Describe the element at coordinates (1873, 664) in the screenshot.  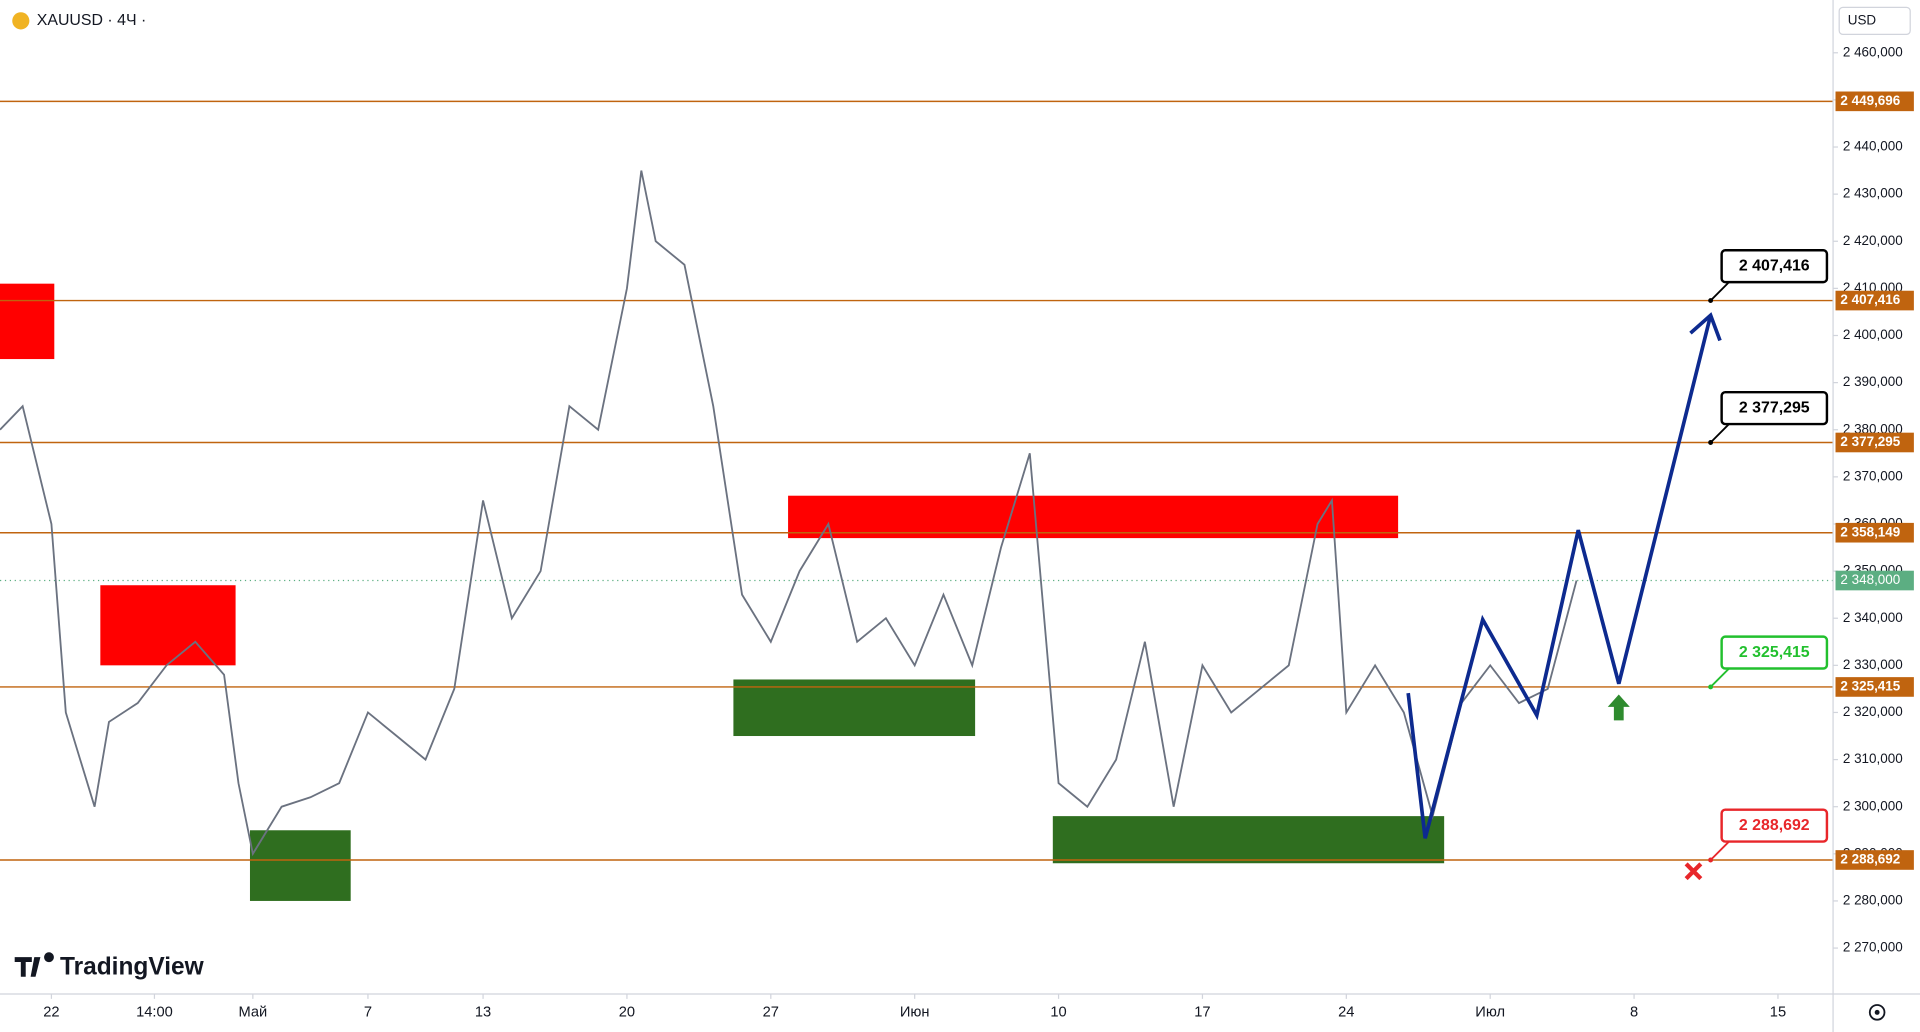
I see `y-tick-label: 2 330,000` at that location.